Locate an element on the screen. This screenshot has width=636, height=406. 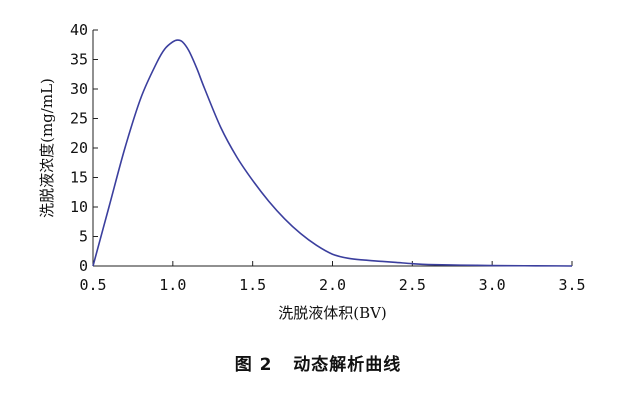
x-ticks: 0.5 1.0 1.5 2.0 2.5 3.0 3.5 is located at coordinates (332, 277).